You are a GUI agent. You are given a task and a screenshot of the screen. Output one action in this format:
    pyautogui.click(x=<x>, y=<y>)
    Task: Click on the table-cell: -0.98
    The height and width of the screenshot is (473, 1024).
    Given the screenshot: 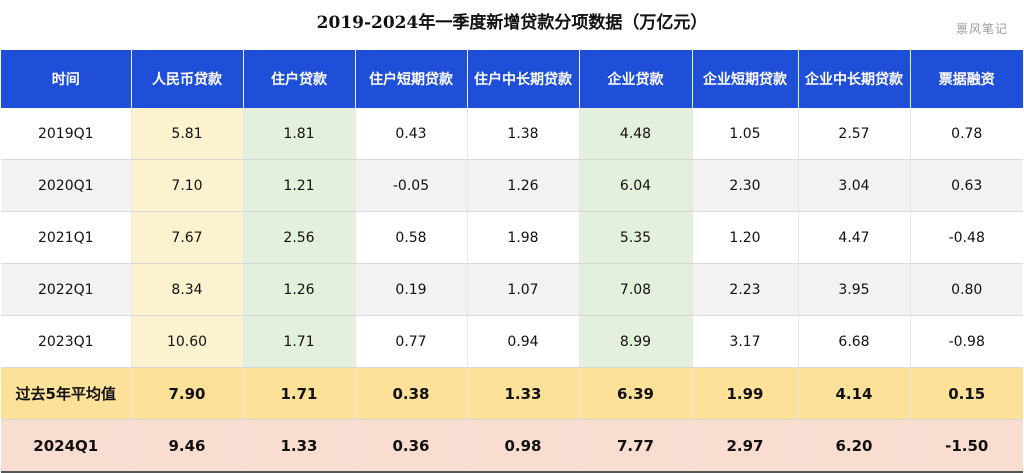 What is the action you would take?
    pyautogui.click(x=966, y=341)
    